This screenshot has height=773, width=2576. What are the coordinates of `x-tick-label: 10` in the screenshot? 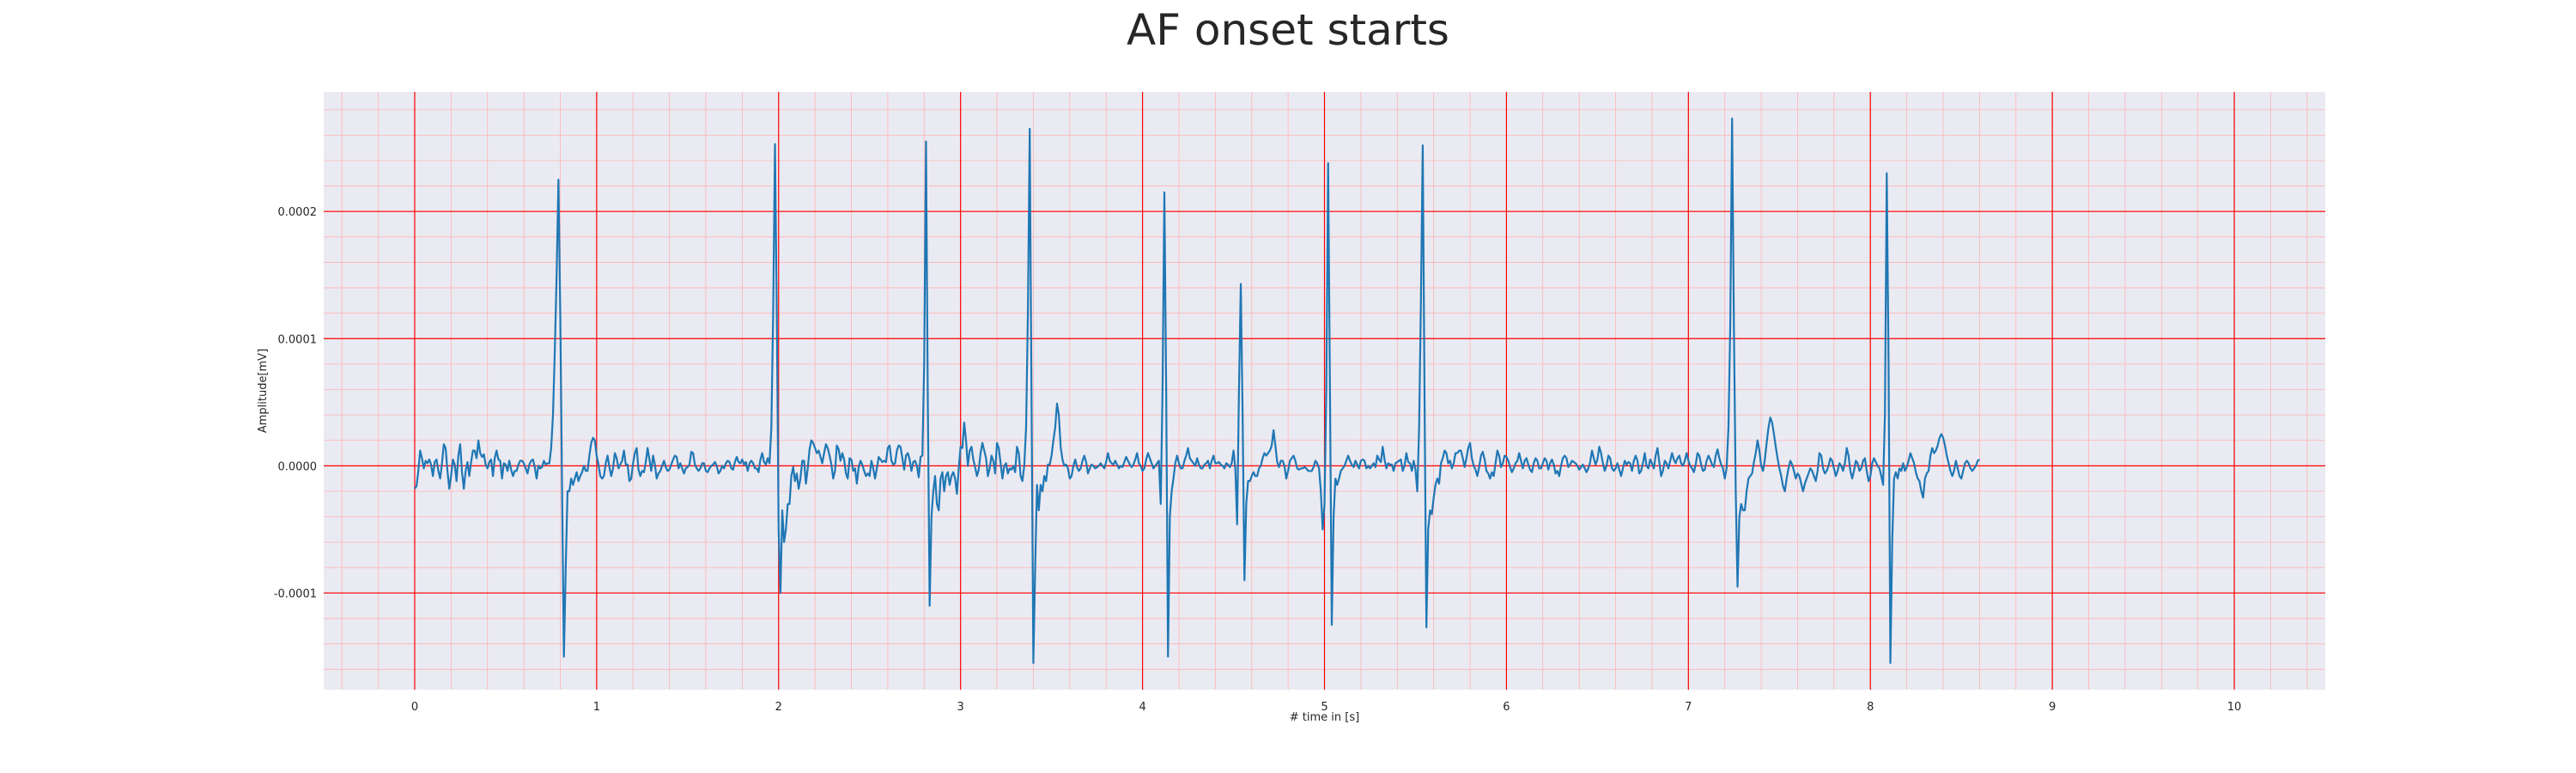 It's located at (2234, 707).